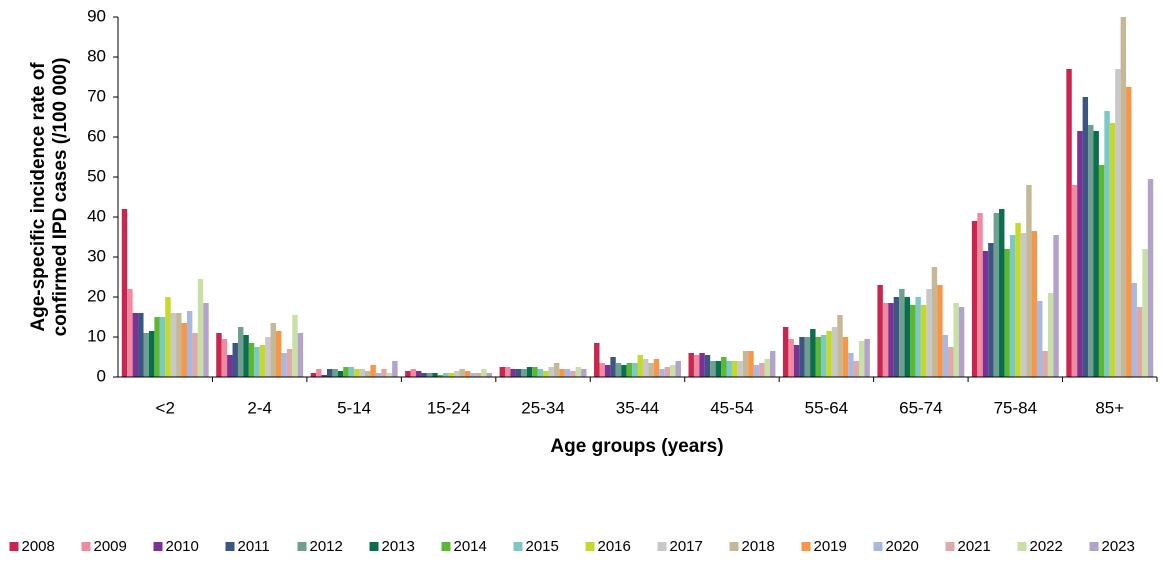  Describe the element at coordinates (96, 15) in the screenshot. I see `y-tick-label: 90` at that location.